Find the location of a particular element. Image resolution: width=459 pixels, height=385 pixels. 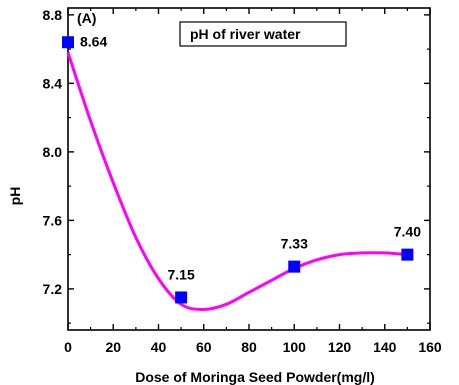

x-tick-label: 100 is located at coordinates (295, 347).